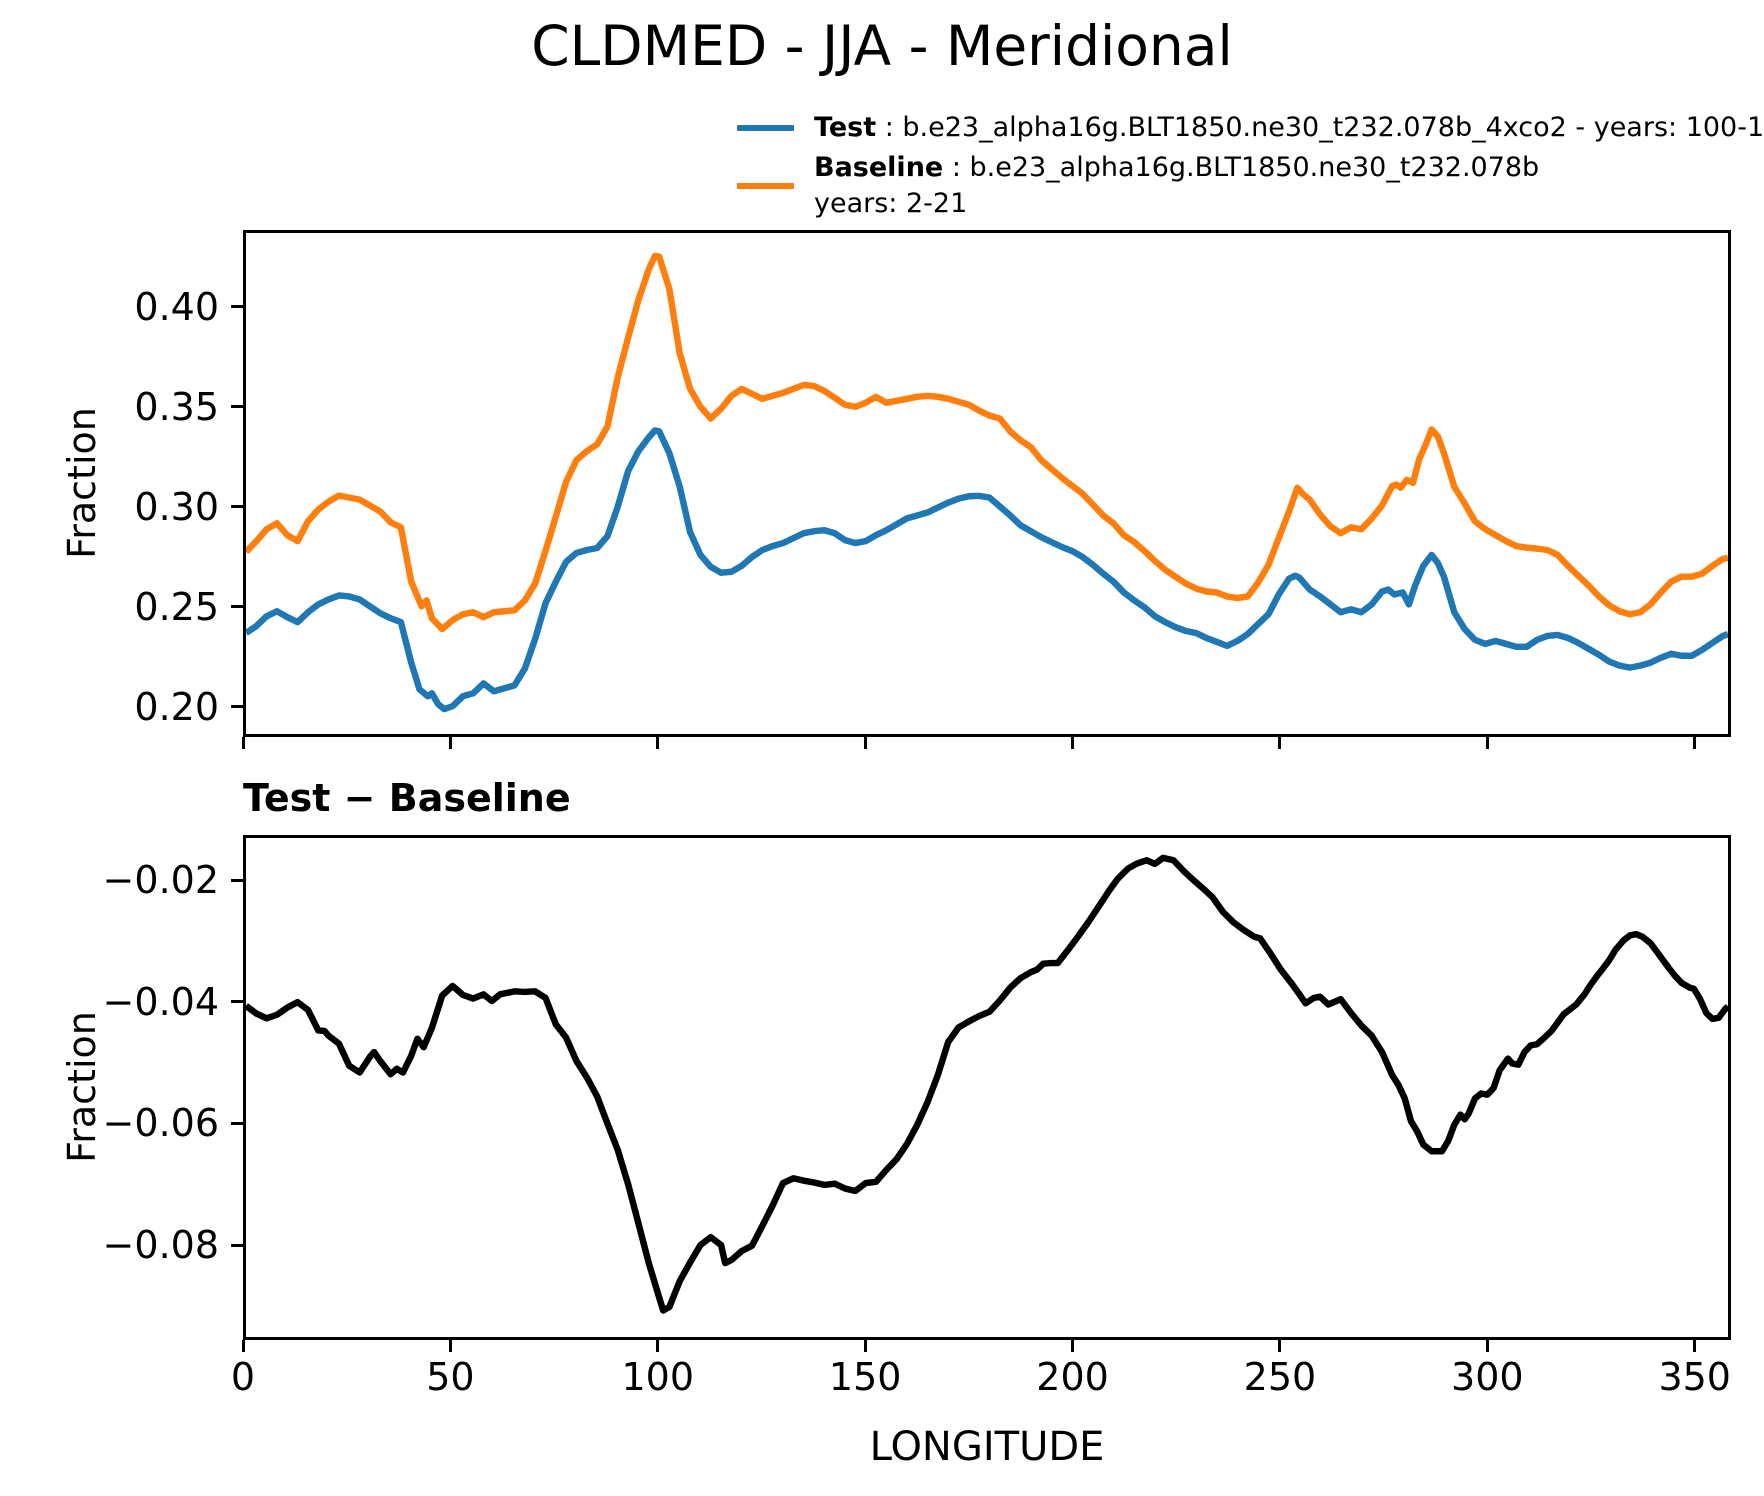 This screenshot has width=1764, height=1496. Describe the element at coordinates (160, 880) in the screenshot. I see `y-tick-label: −0.02` at that location.